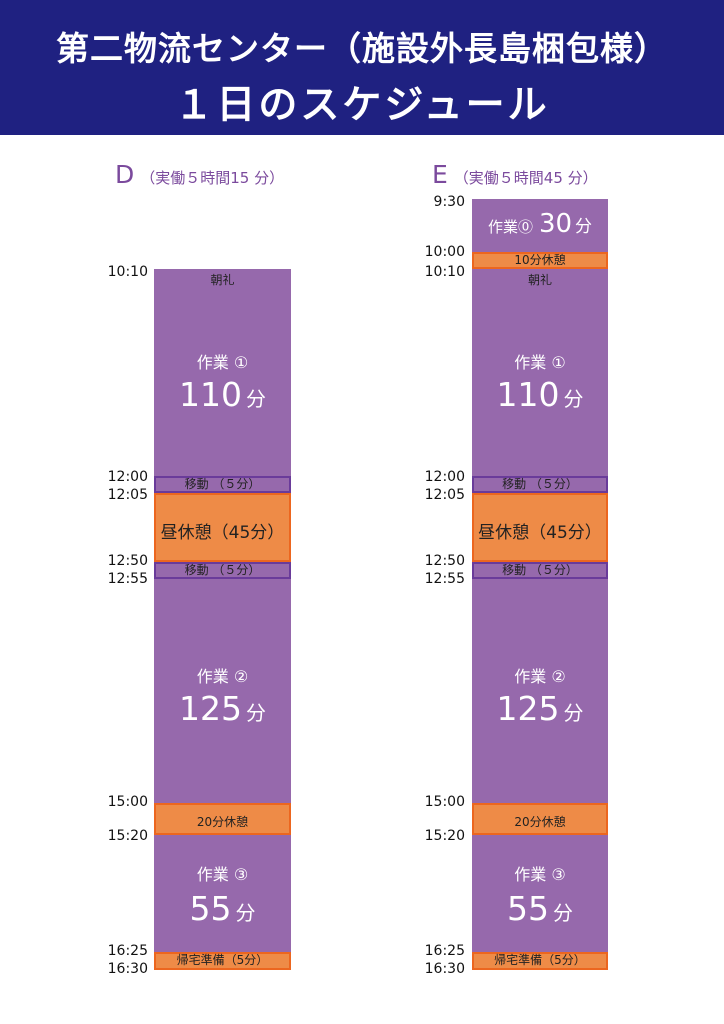  What do you see at coordinates (362, 105) in the screenshot?
I see `page-subtitle: １日のスケジュール` at bounding box center [362, 105].